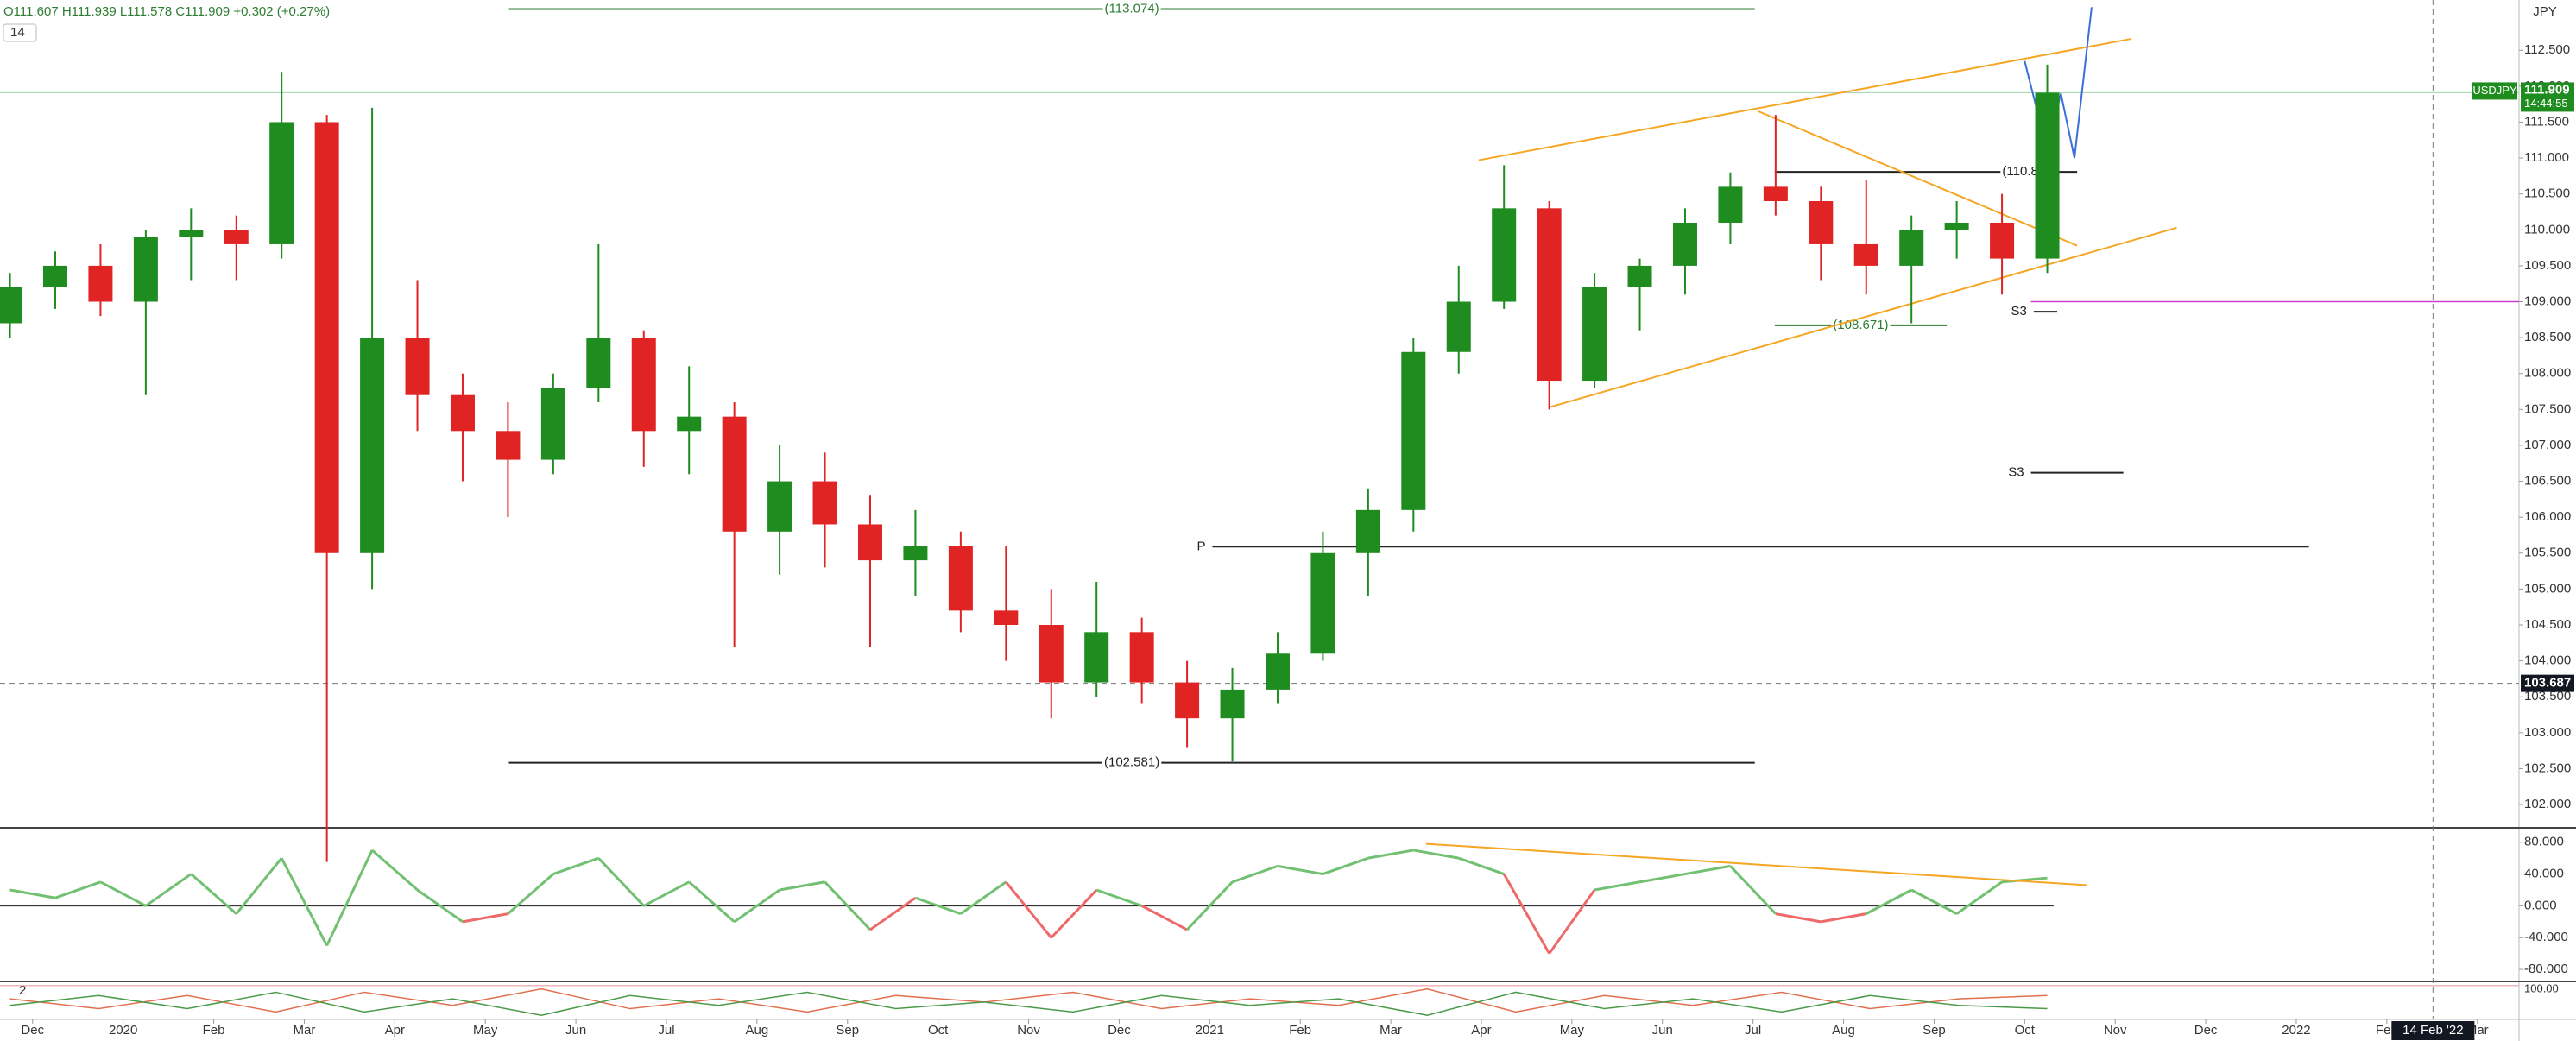  What do you see at coordinates (2433, 1030) in the screenshot?
I see `crosshair-date-box` at bounding box center [2433, 1030].